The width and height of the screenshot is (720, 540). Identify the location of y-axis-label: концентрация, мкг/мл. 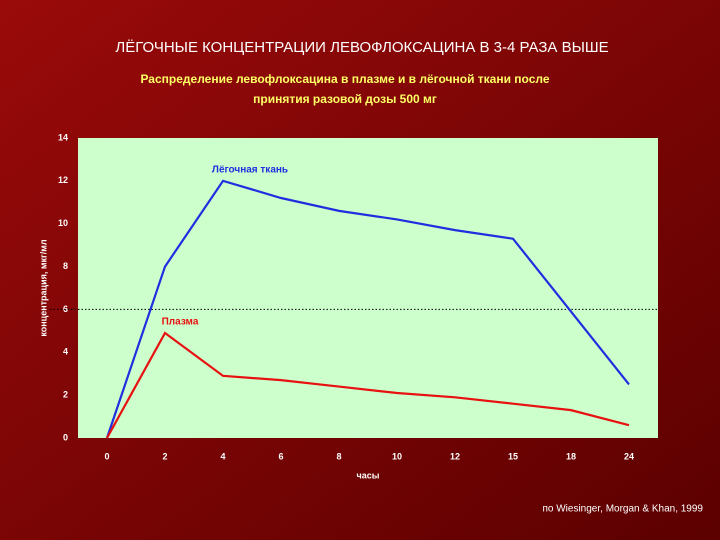
(43, 288).